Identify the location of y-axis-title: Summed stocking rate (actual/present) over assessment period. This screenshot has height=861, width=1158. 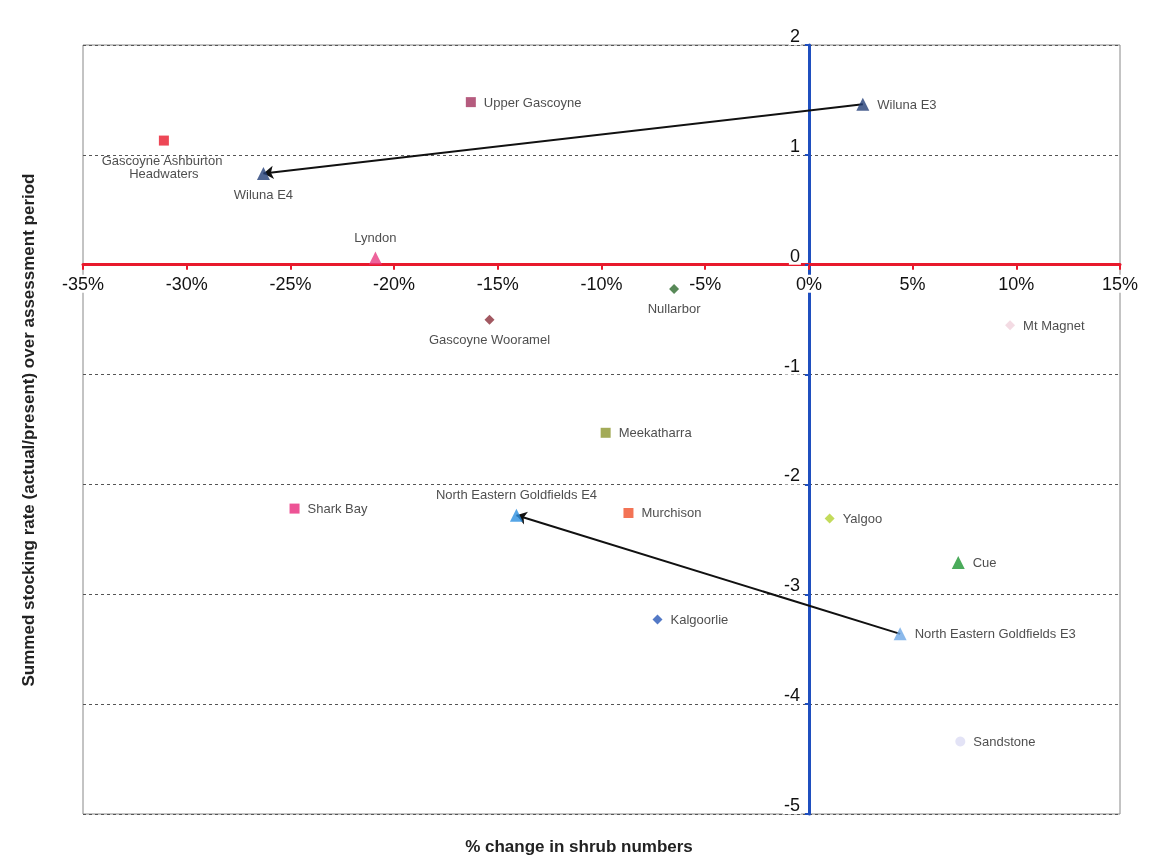
(28, 430).